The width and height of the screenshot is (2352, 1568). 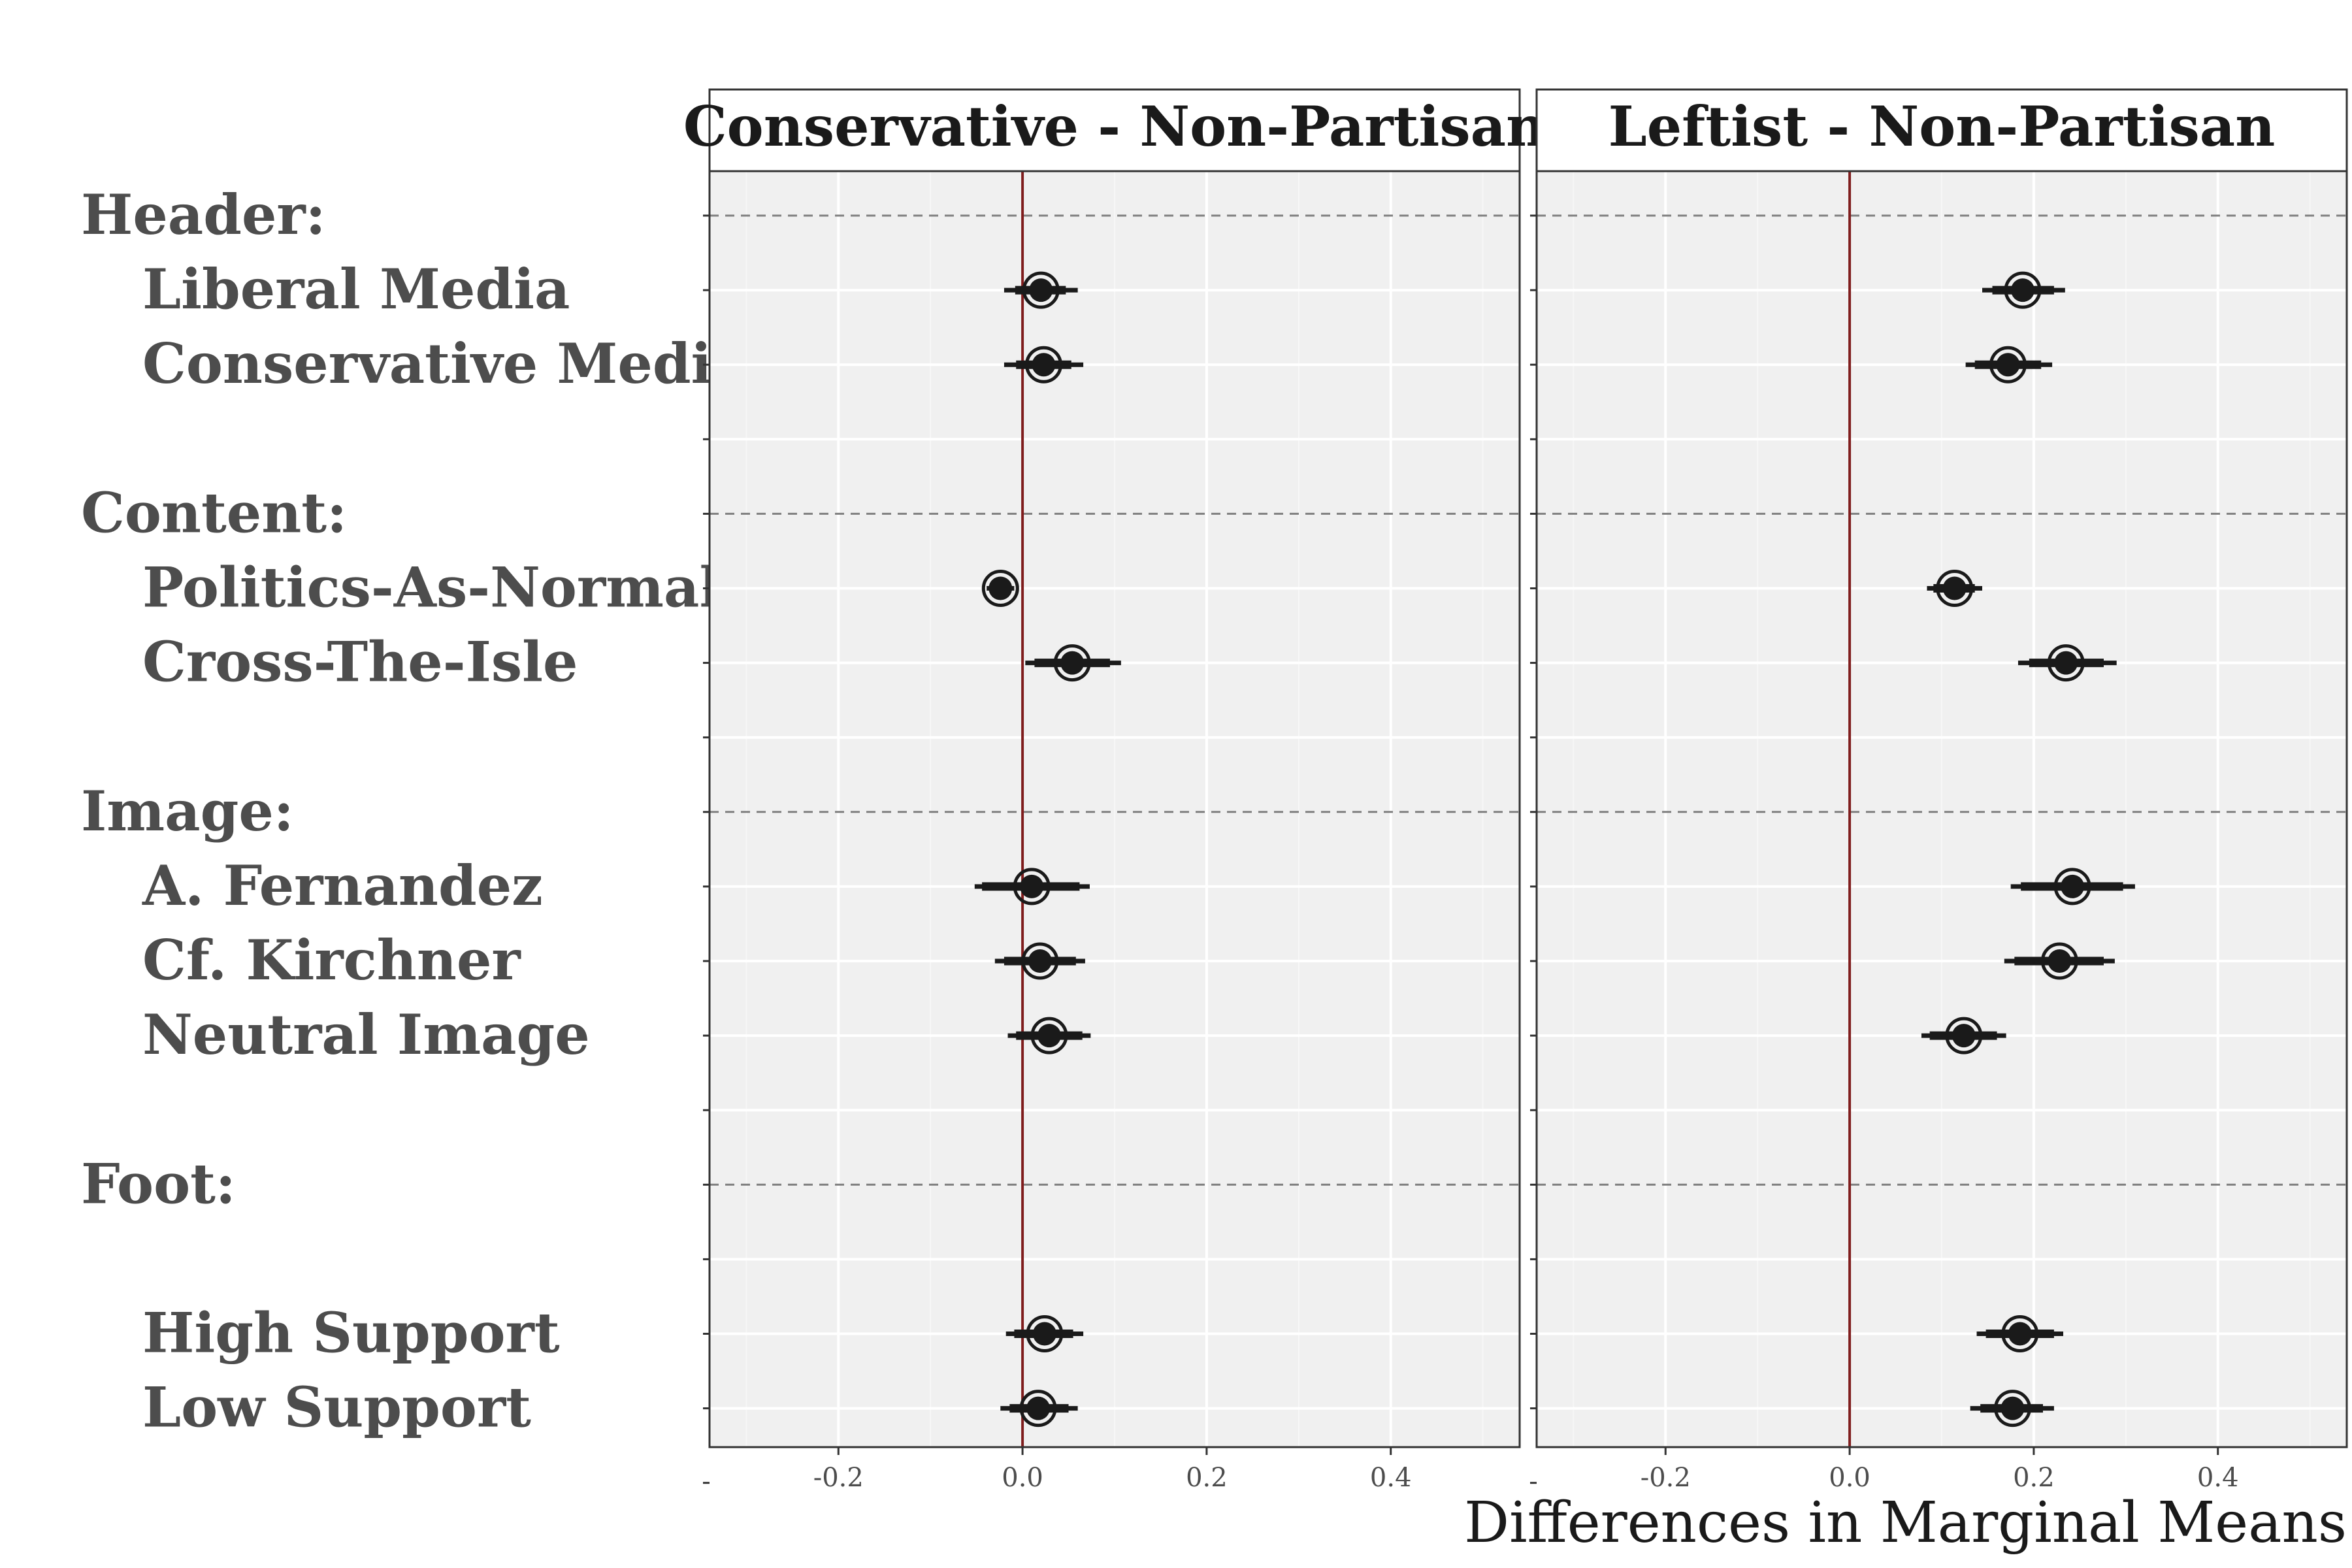 What do you see at coordinates (444, 363) in the screenshot?
I see `row-label-conservative-media: Conservative Media` at bounding box center [444, 363].